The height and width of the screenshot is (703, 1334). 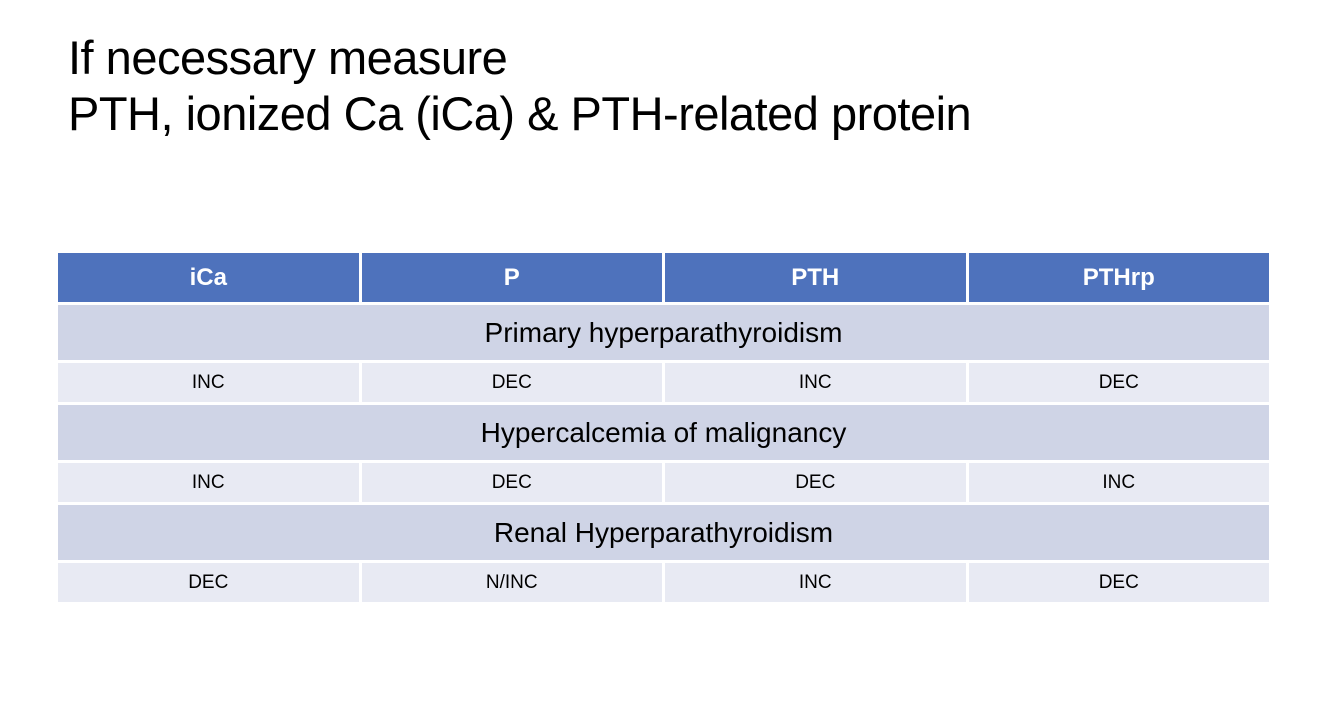 What do you see at coordinates (1118, 277) in the screenshot?
I see `column-header-pthrp: PTHrp` at bounding box center [1118, 277].